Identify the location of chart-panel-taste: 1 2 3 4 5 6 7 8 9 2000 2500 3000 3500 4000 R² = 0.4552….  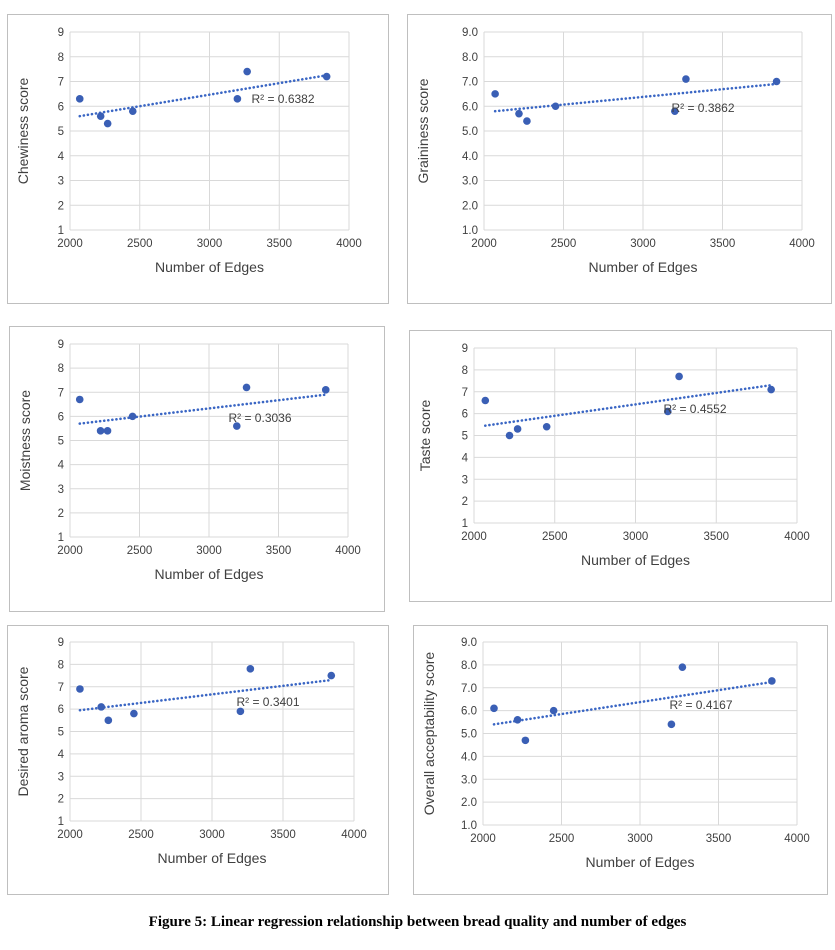
(620, 466).